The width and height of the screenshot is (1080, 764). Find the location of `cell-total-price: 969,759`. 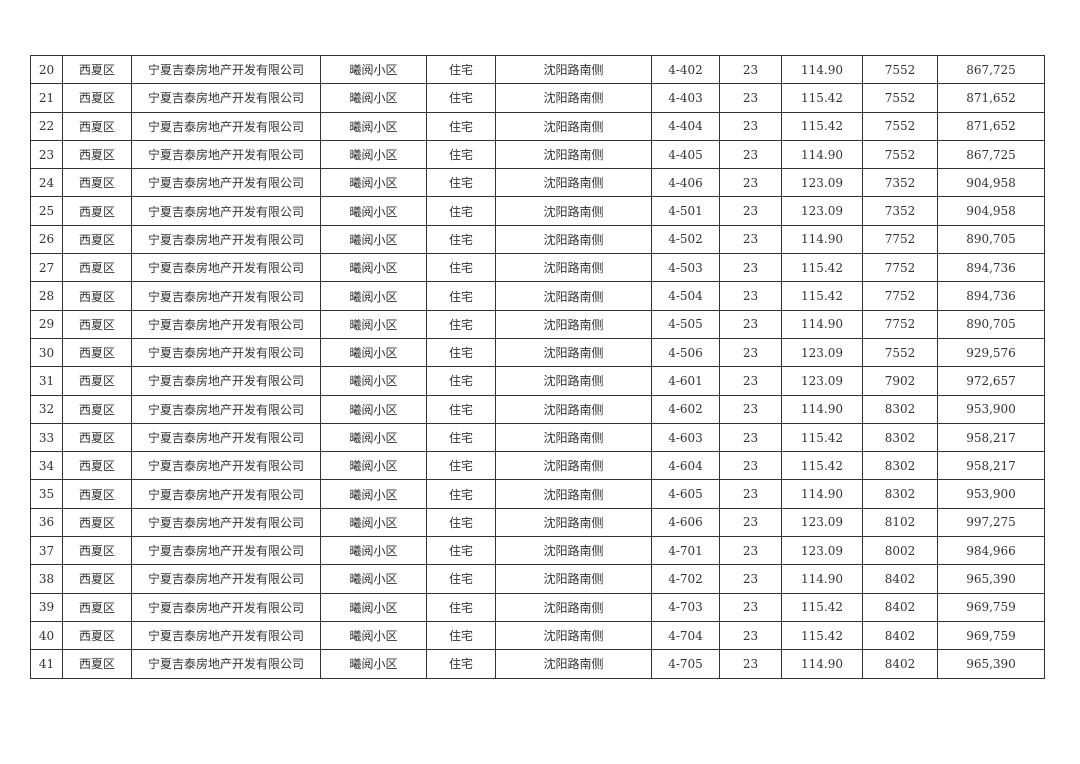

cell-total-price: 969,759 is located at coordinates (991, 635).